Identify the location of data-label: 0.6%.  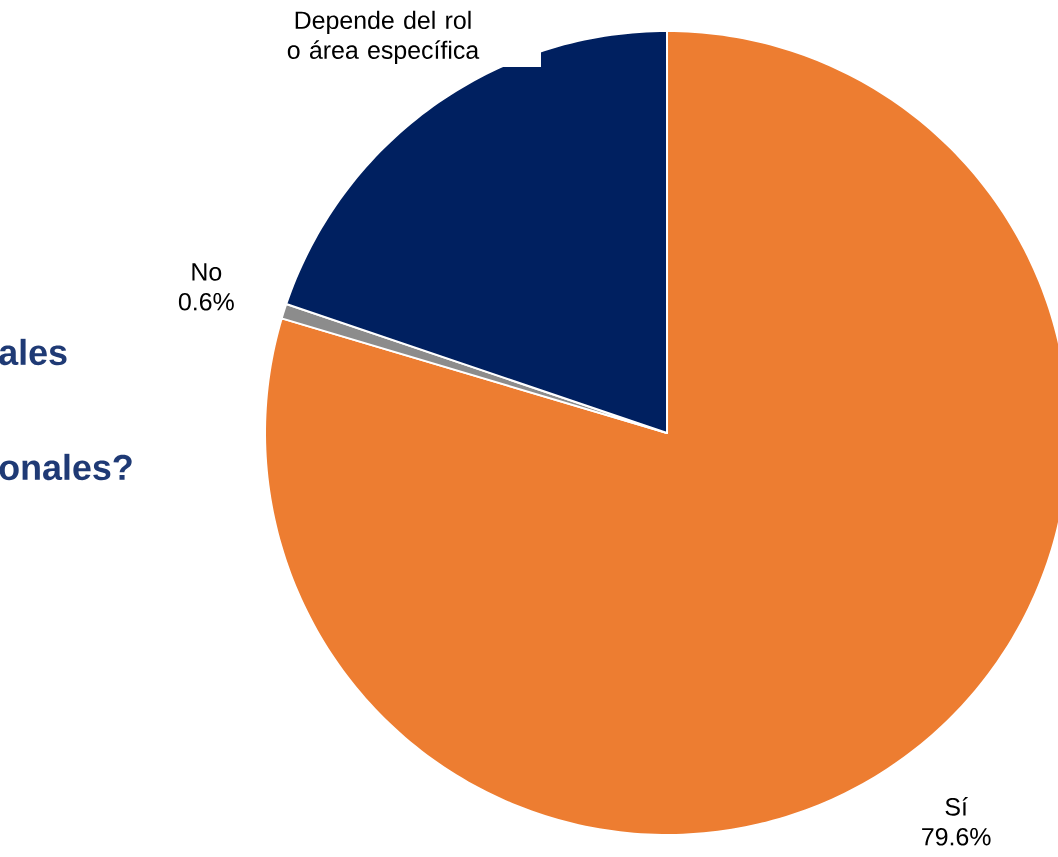
(206, 301).